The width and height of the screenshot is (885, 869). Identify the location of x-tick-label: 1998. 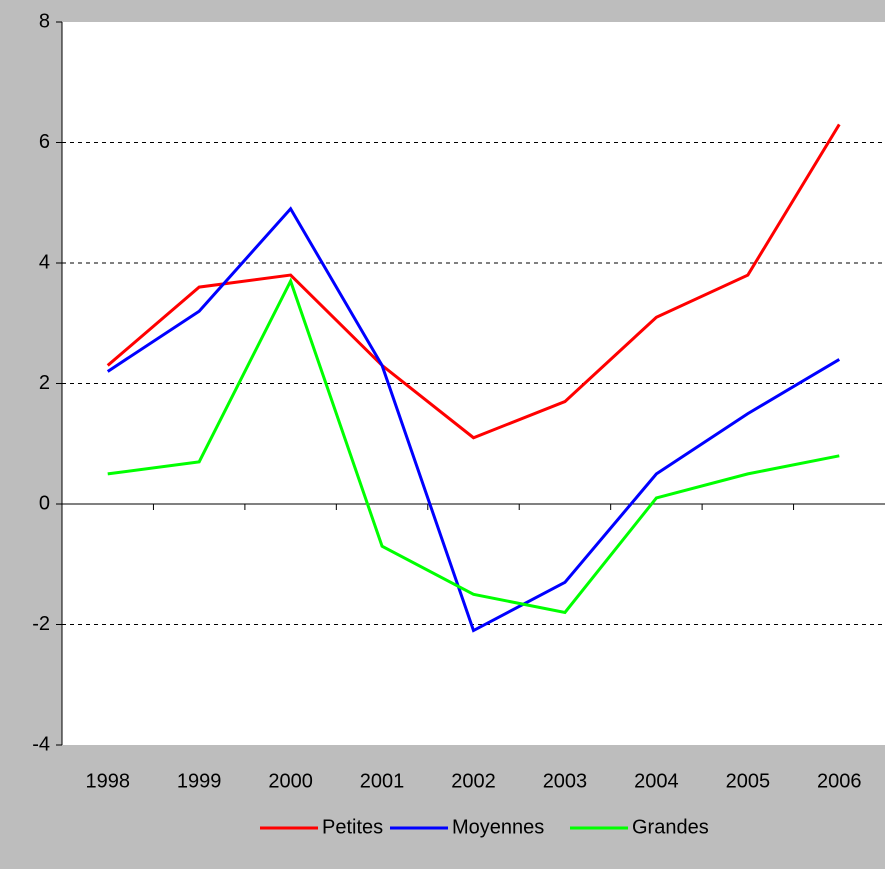
(107, 781).